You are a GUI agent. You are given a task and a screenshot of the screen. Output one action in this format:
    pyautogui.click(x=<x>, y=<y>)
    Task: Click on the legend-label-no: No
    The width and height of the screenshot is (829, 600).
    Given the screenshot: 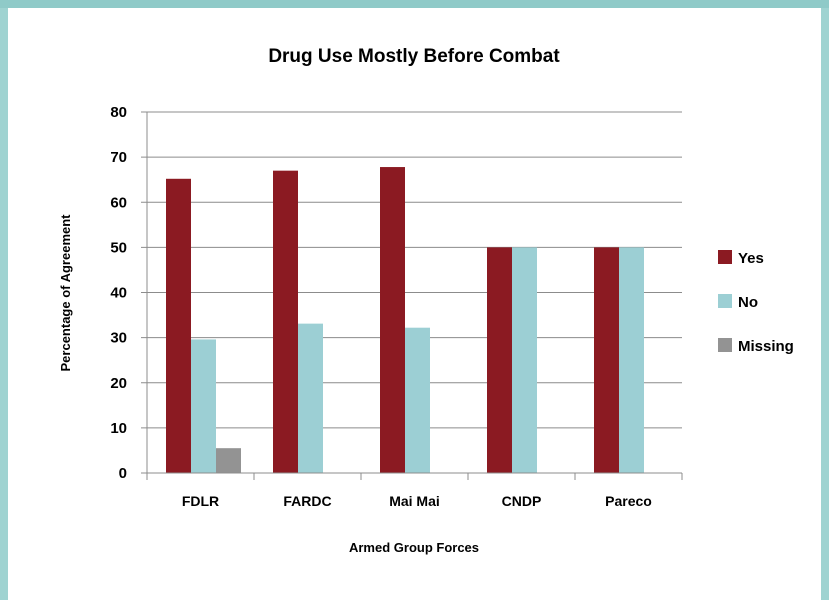 What is the action you would take?
    pyautogui.click(x=748, y=302)
    